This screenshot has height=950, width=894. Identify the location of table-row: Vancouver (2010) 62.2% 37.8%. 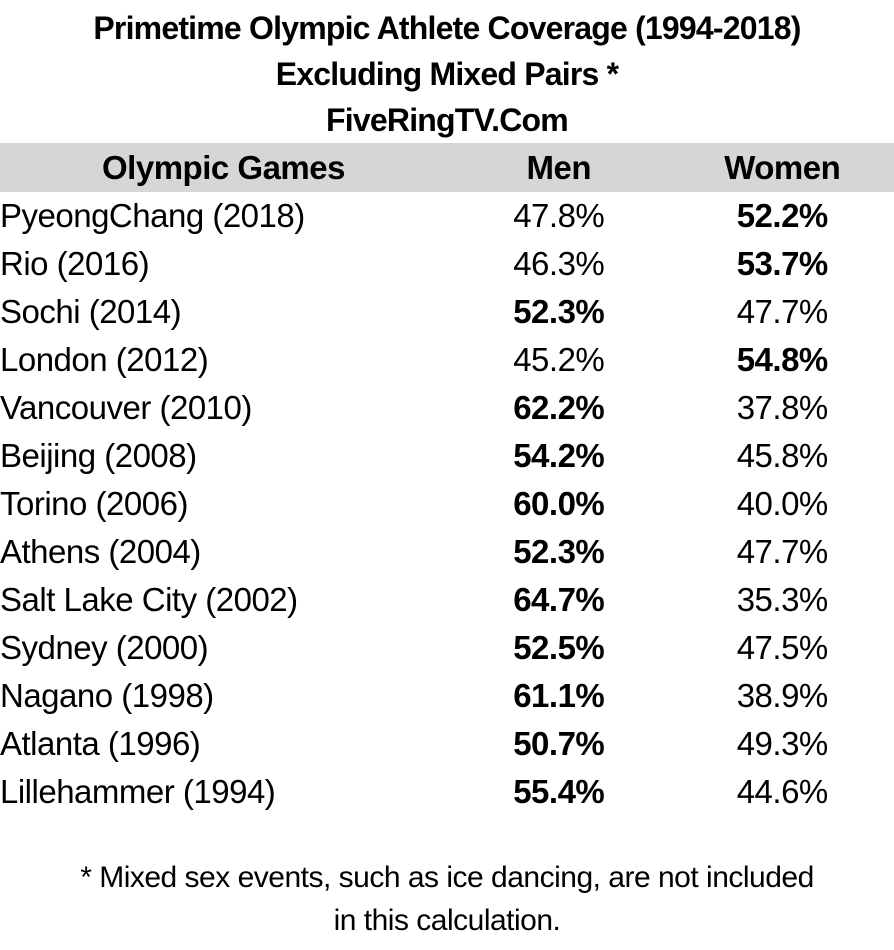
(447, 408).